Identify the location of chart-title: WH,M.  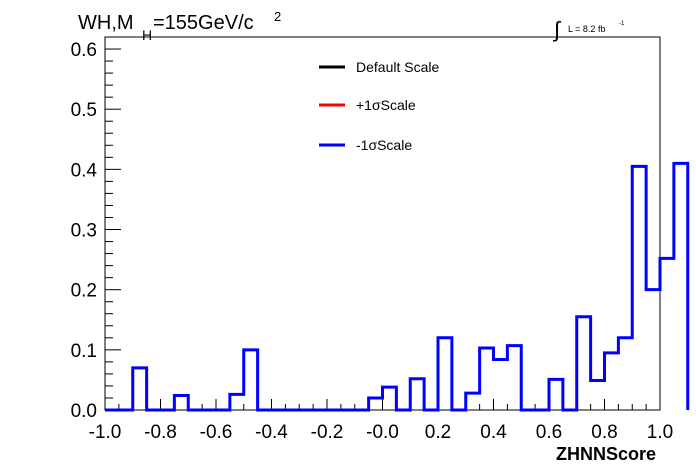
(106, 23).